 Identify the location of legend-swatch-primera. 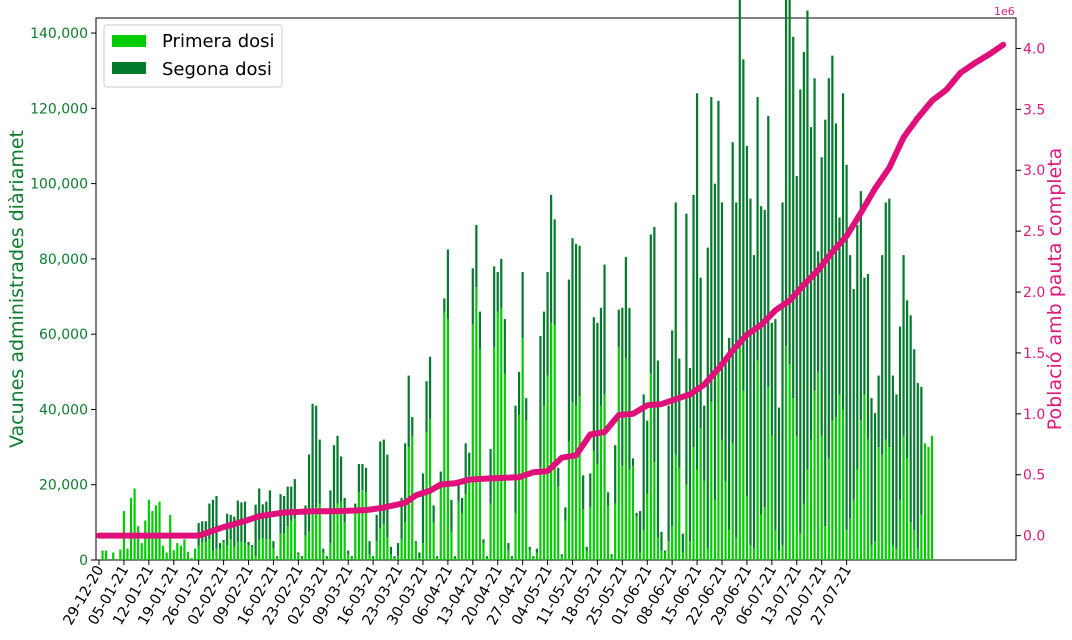
(129, 41).